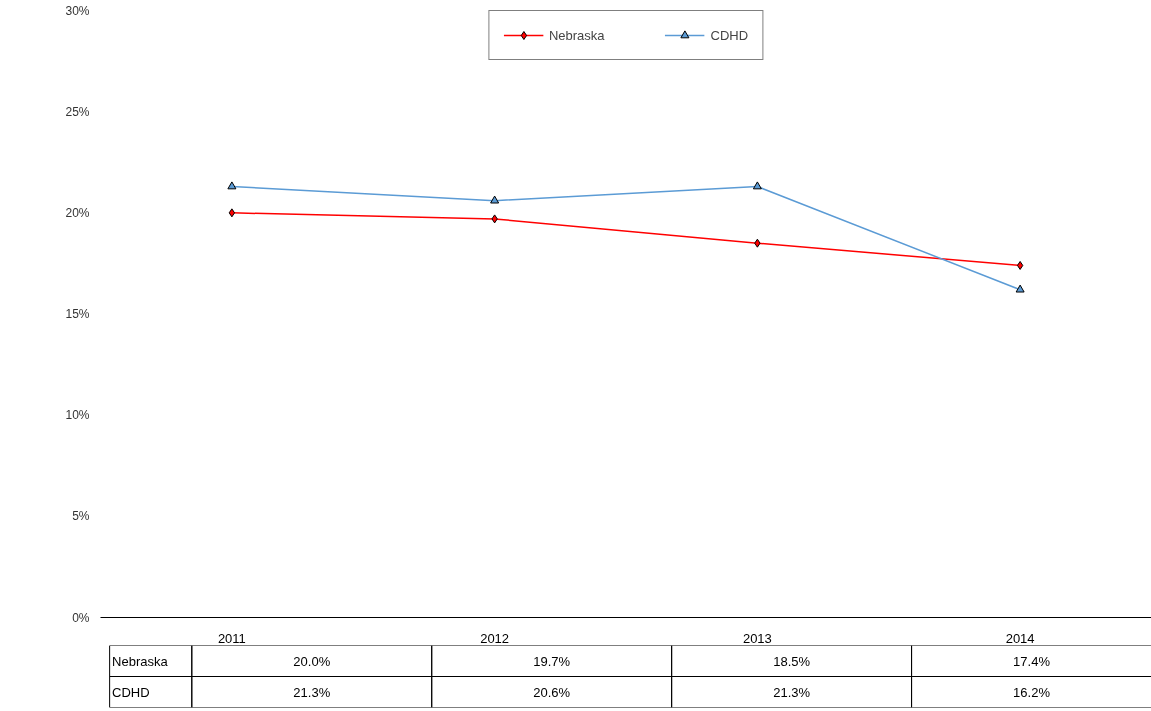  Describe the element at coordinates (1020, 638) in the screenshot. I see `x-tick-label: 2014` at that location.